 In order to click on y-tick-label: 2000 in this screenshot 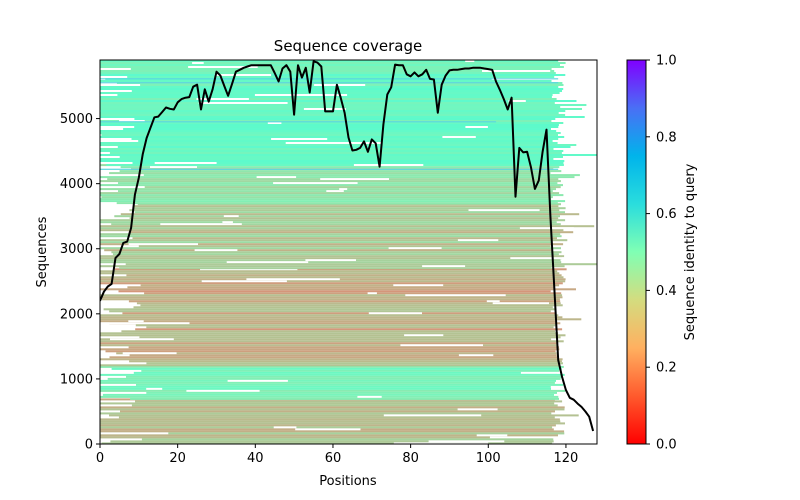, I will do `click(76, 314)`.